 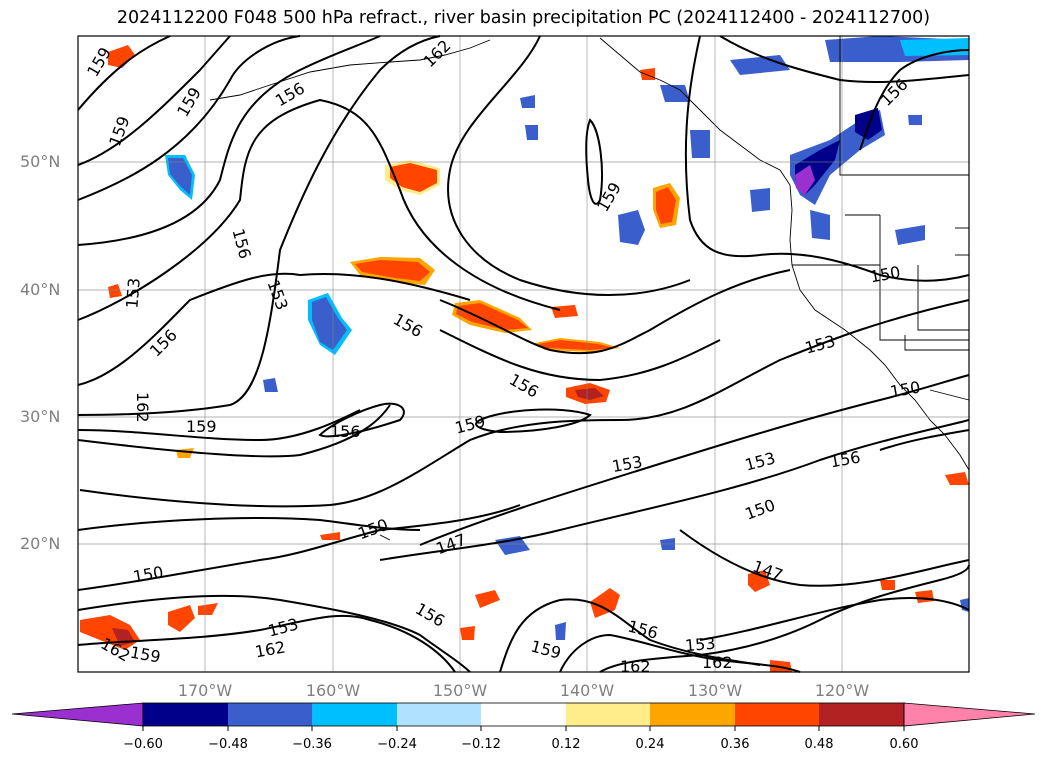 What do you see at coordinates (40, 161) in the screenshot?
I see `lat-label-50n: 50°N` at bounding box center [40, 161].